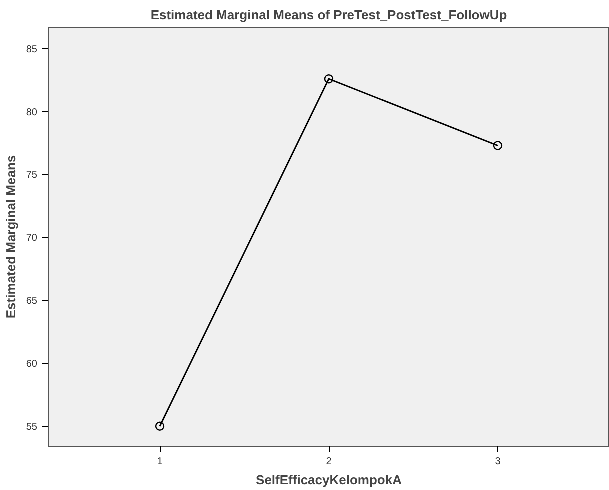  I want to click on x-tick-label: 3, so click(498, 462).